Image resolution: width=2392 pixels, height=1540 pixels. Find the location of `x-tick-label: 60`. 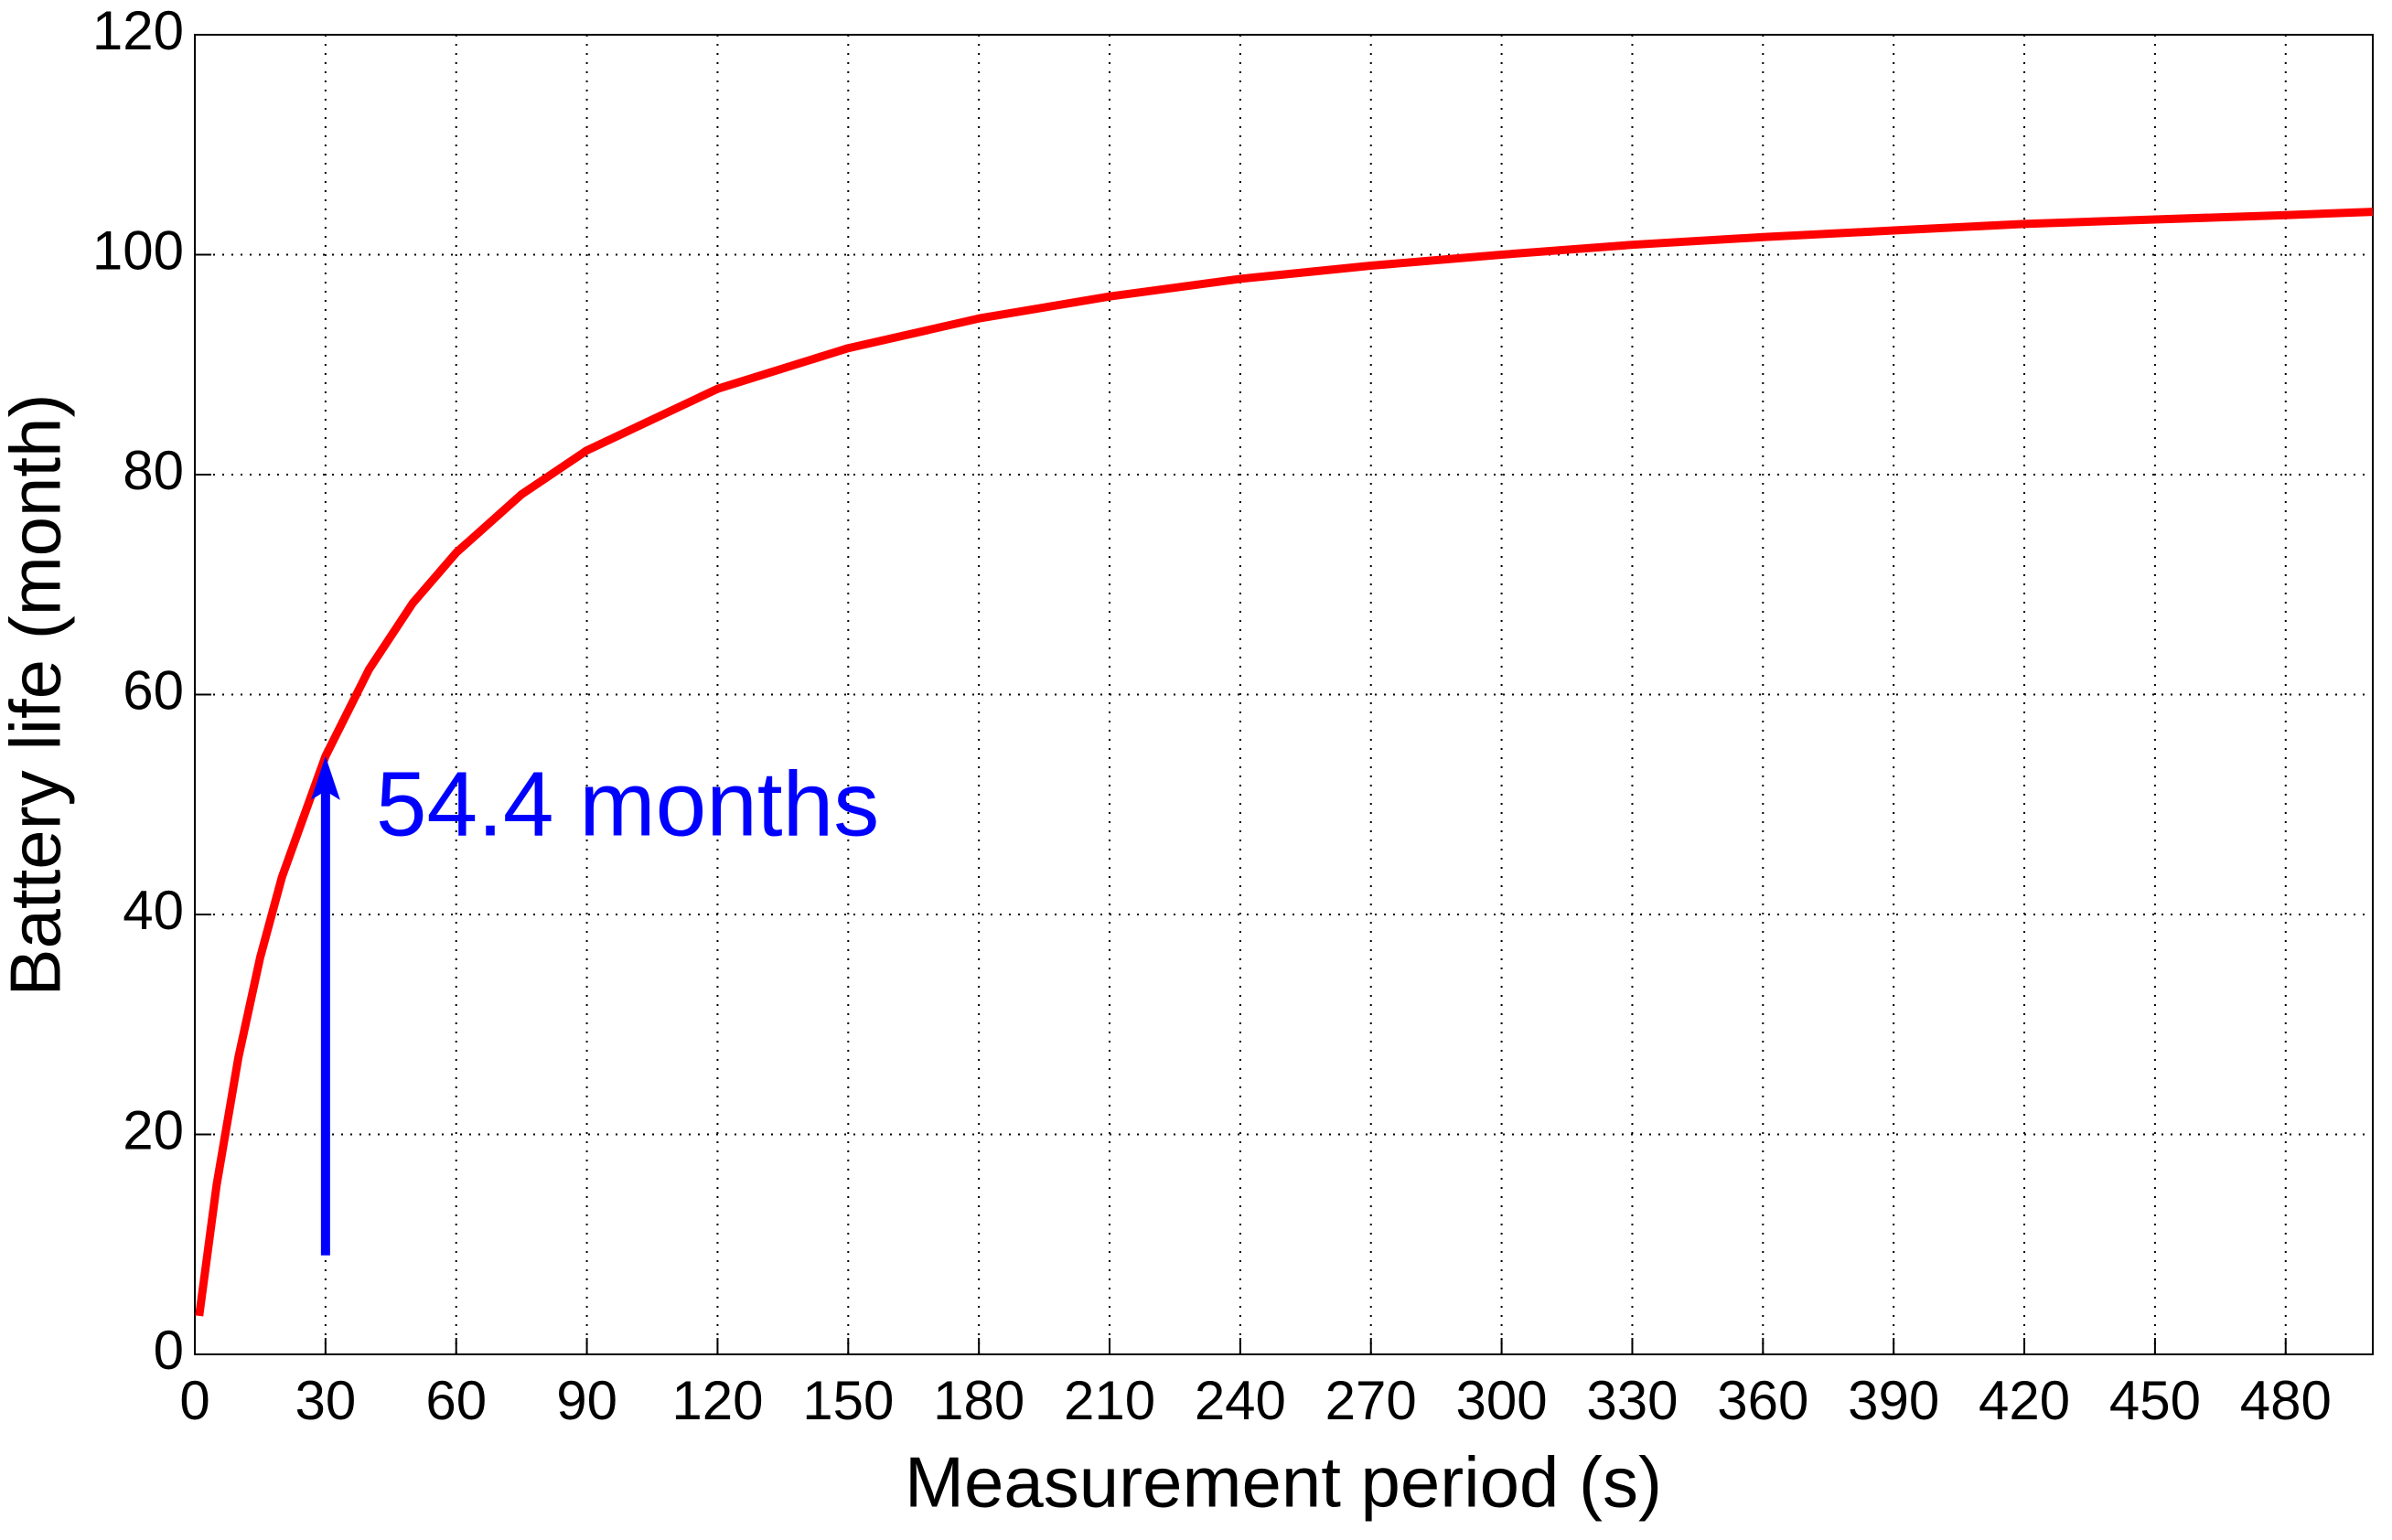

x-tick-label: 60 is located at coordinates (456, 1401).